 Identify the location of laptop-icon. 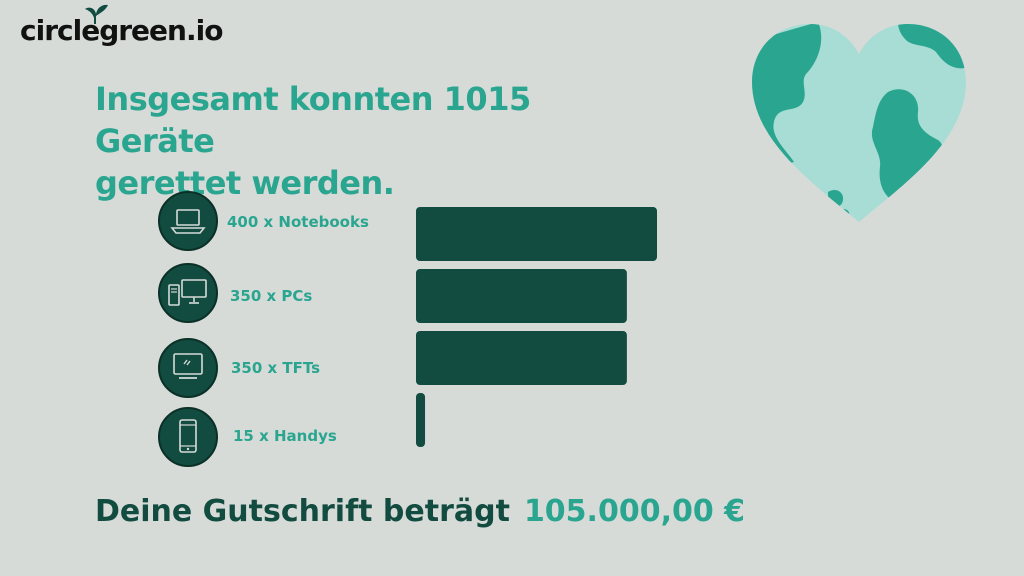
(188, 221).